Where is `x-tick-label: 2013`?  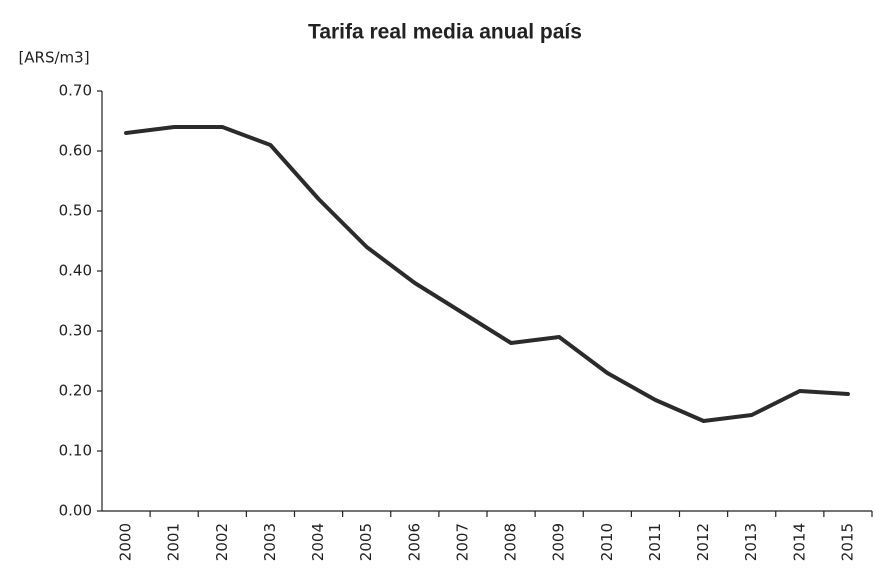
x-tick-label: 2013 is located at coordinates (751, 542).